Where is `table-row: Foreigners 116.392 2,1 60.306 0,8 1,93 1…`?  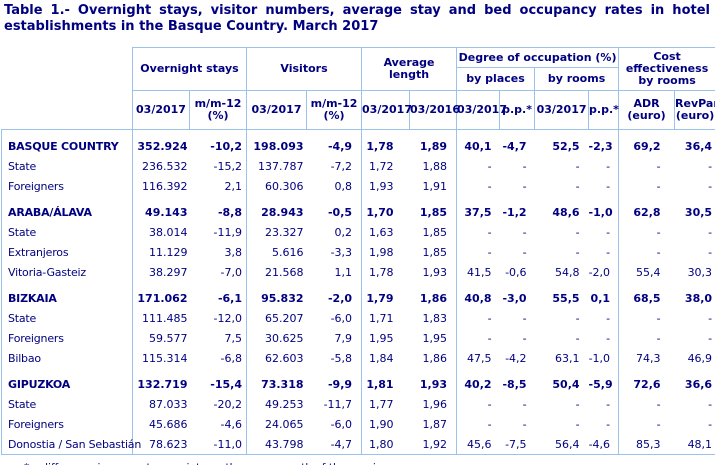
table-row: Foreigners 116.392 2,1 60.306 0,8 1,93 1… is located at coordinates (358, 186).